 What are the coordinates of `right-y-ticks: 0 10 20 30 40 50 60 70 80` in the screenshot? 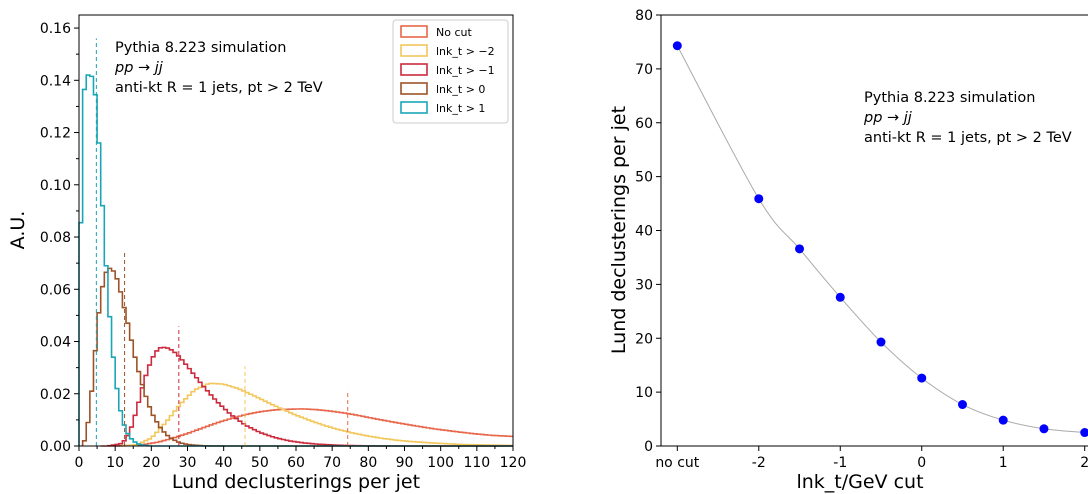 It's located at (648, 231).